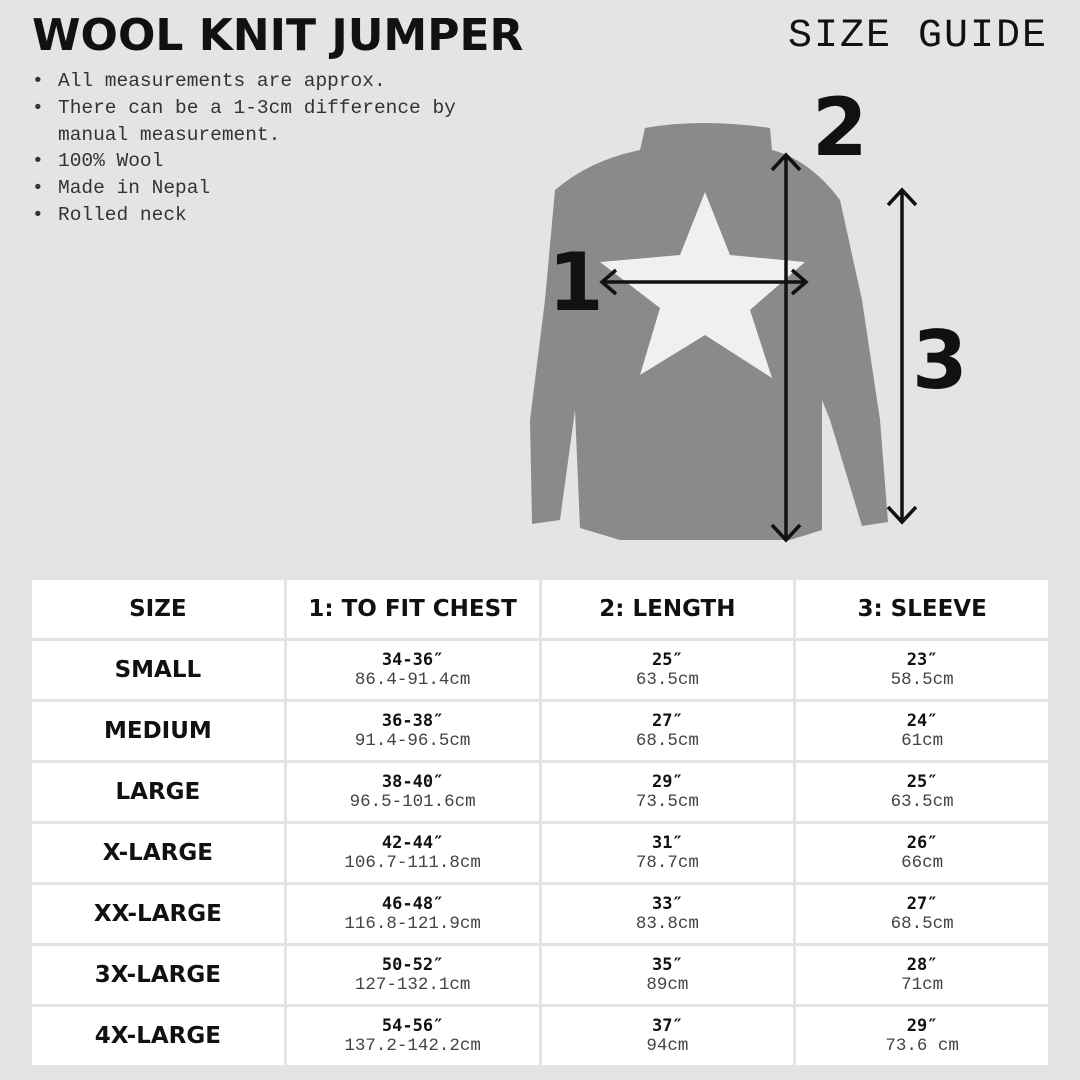  What do you see at coordinates (540, 975) in the screenshot?
I see `table-row: 3X-LARGE 50-52″ 127-132.1cm 35″ 89cm 28″ 71cm` at bounding box center [540, 975].